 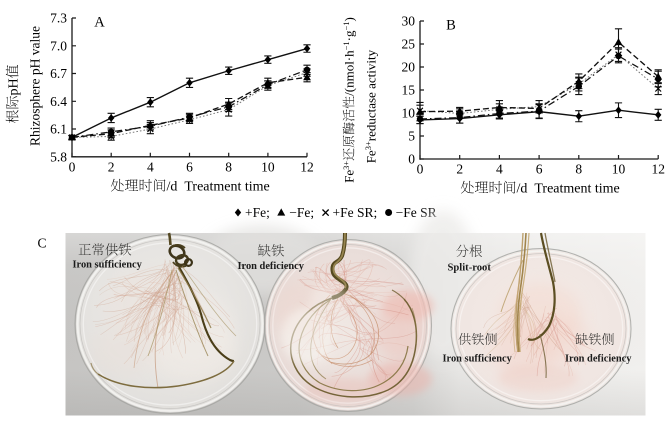 I want to click on svg-text: +Fe;, so click(x=257, y=212).